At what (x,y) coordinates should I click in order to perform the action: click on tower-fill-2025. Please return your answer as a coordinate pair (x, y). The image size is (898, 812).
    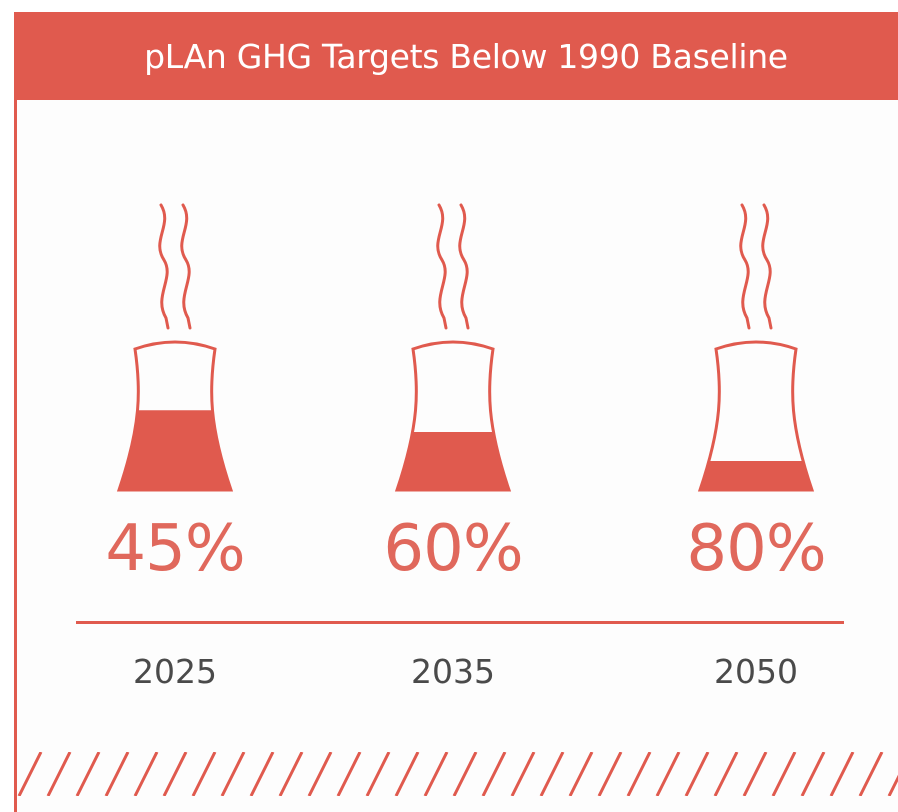
    Looking at the image, I should click on (175, 450).